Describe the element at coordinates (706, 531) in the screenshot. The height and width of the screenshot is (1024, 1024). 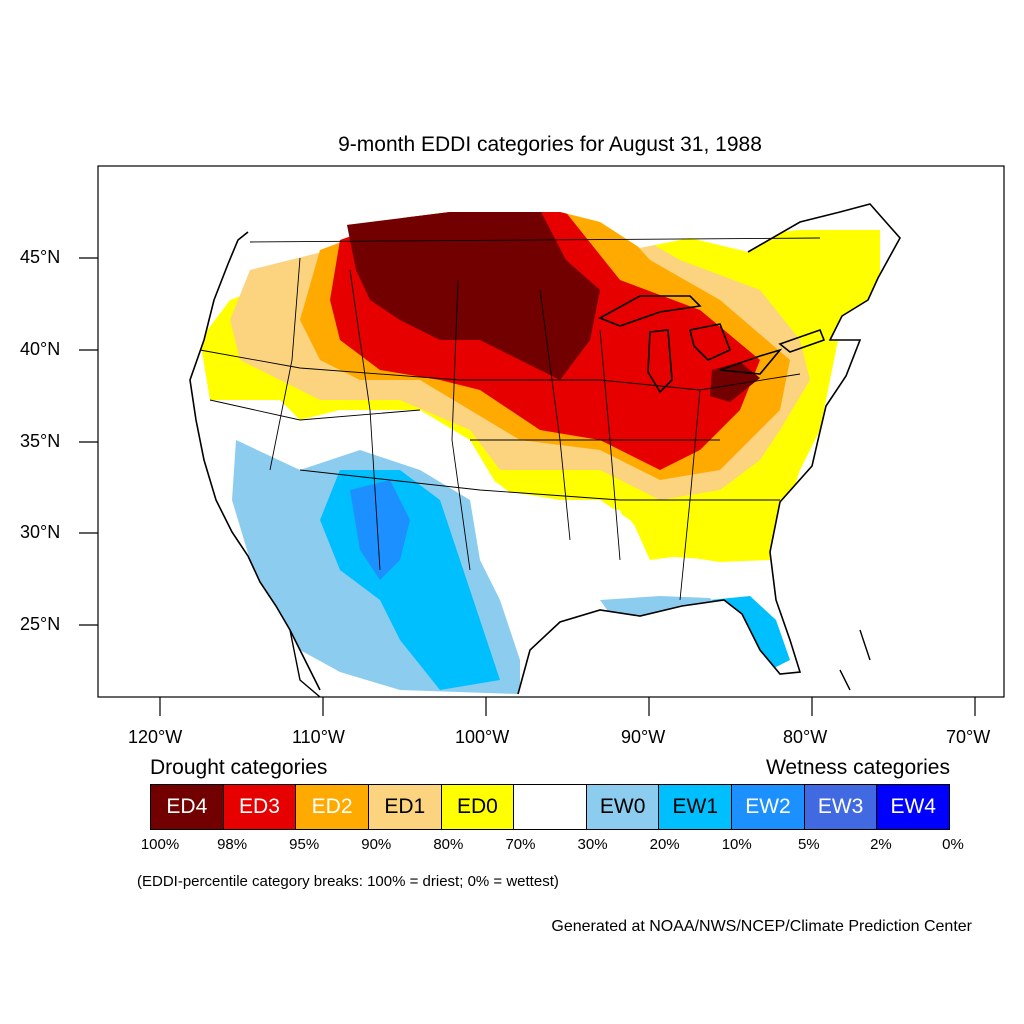
I see `region-ed0-southeast` at that location.